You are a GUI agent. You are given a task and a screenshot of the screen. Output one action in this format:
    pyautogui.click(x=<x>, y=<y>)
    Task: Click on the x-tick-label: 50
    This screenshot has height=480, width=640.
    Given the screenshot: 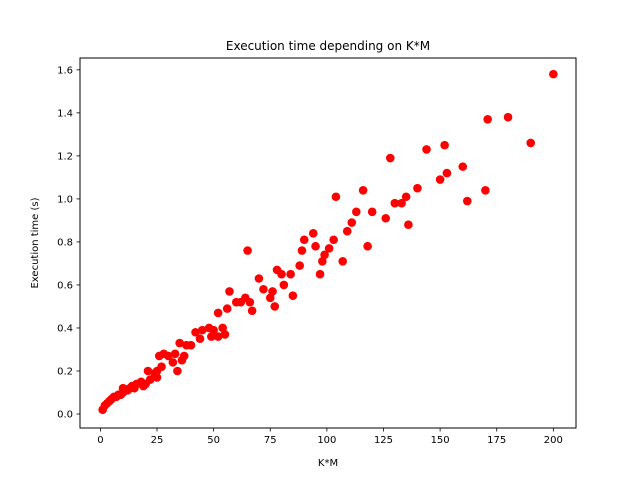 What is the action you would take?
    pyautogui.click(x=213, y=440)
    